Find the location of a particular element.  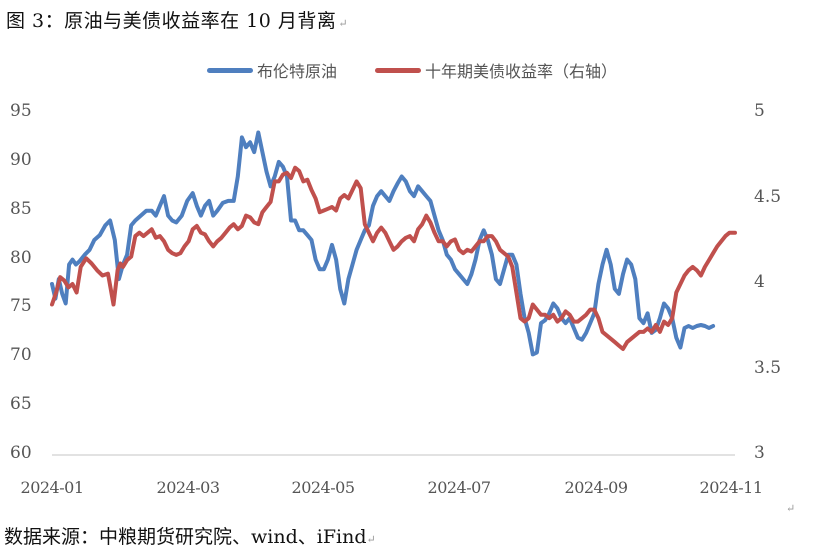

y-left-tick: 80 is located at coordinates (21, 257).